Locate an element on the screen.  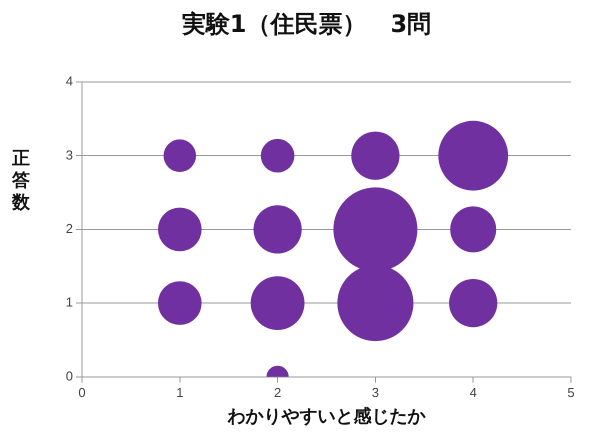
x-tick-label: 1 is located at coordinates (180, 392).